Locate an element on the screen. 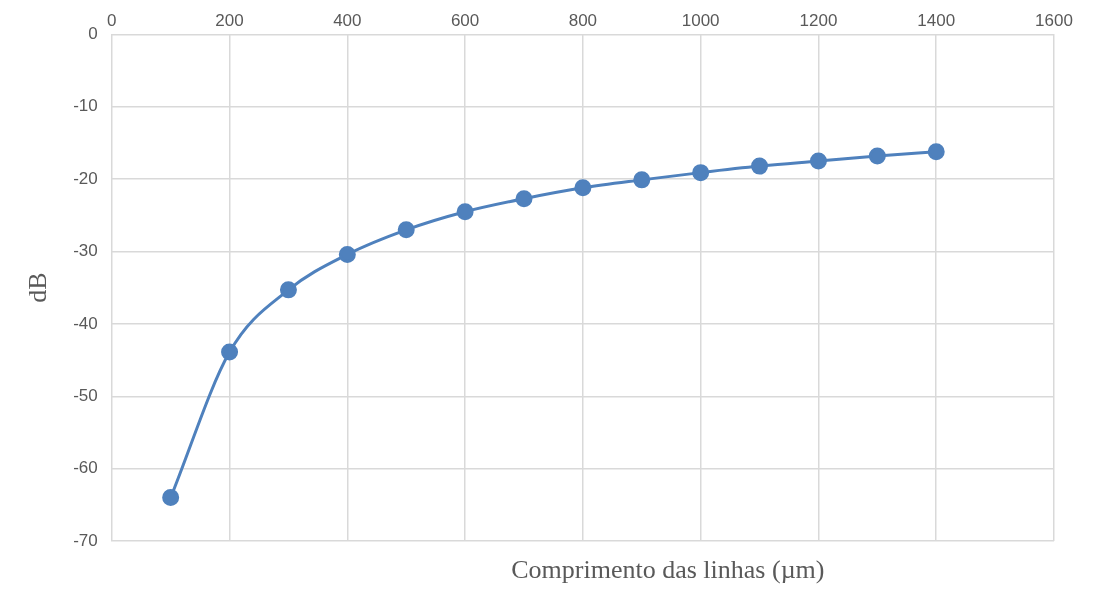  x-tick-label: 1600 is located at coordinates (1054, 20).